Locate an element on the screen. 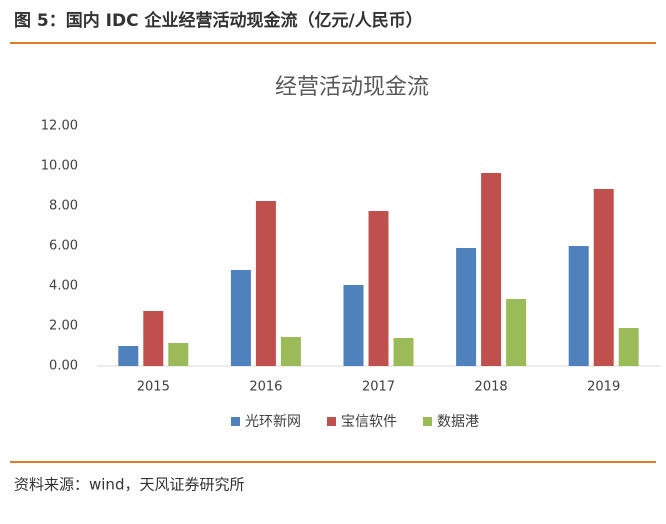 The width and height of the screenshot is (666, 524). legend-label: 光环新网 is located at coordinates (273, 422).